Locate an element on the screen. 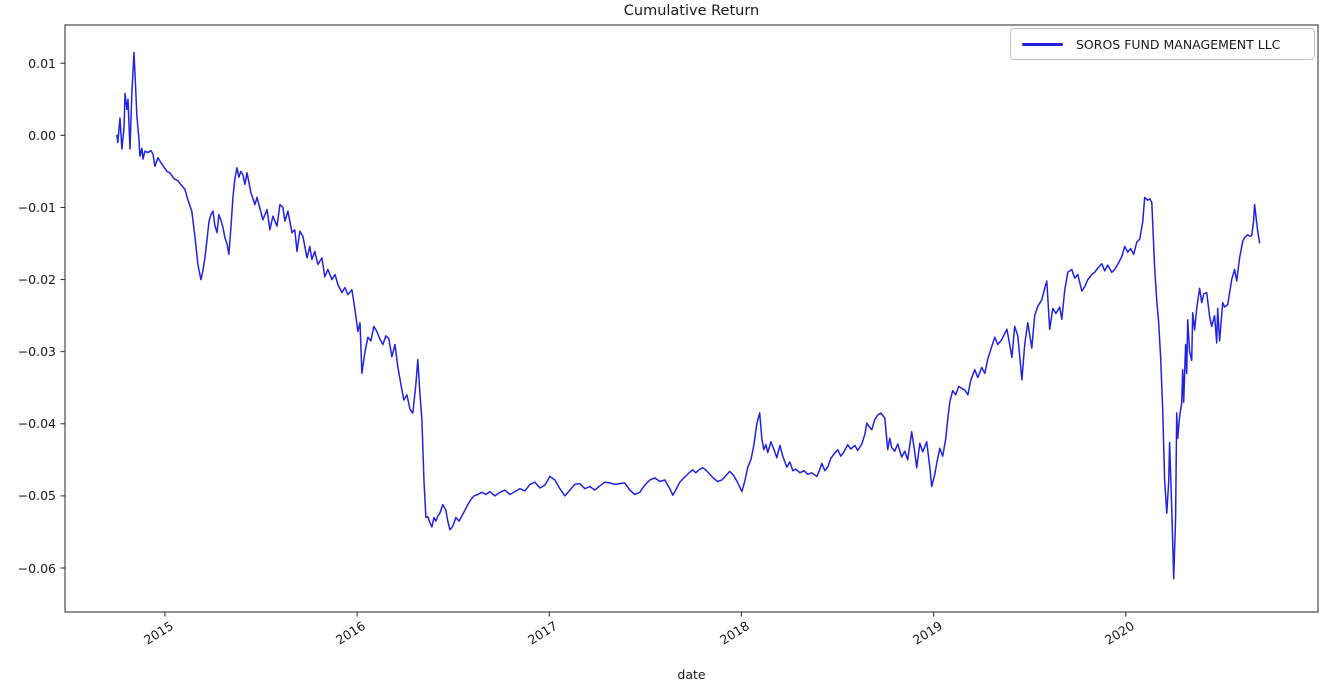 This screenshot has height=686, width=1326. y-tick-label: −0.02 is located at coordinates (36, 280).